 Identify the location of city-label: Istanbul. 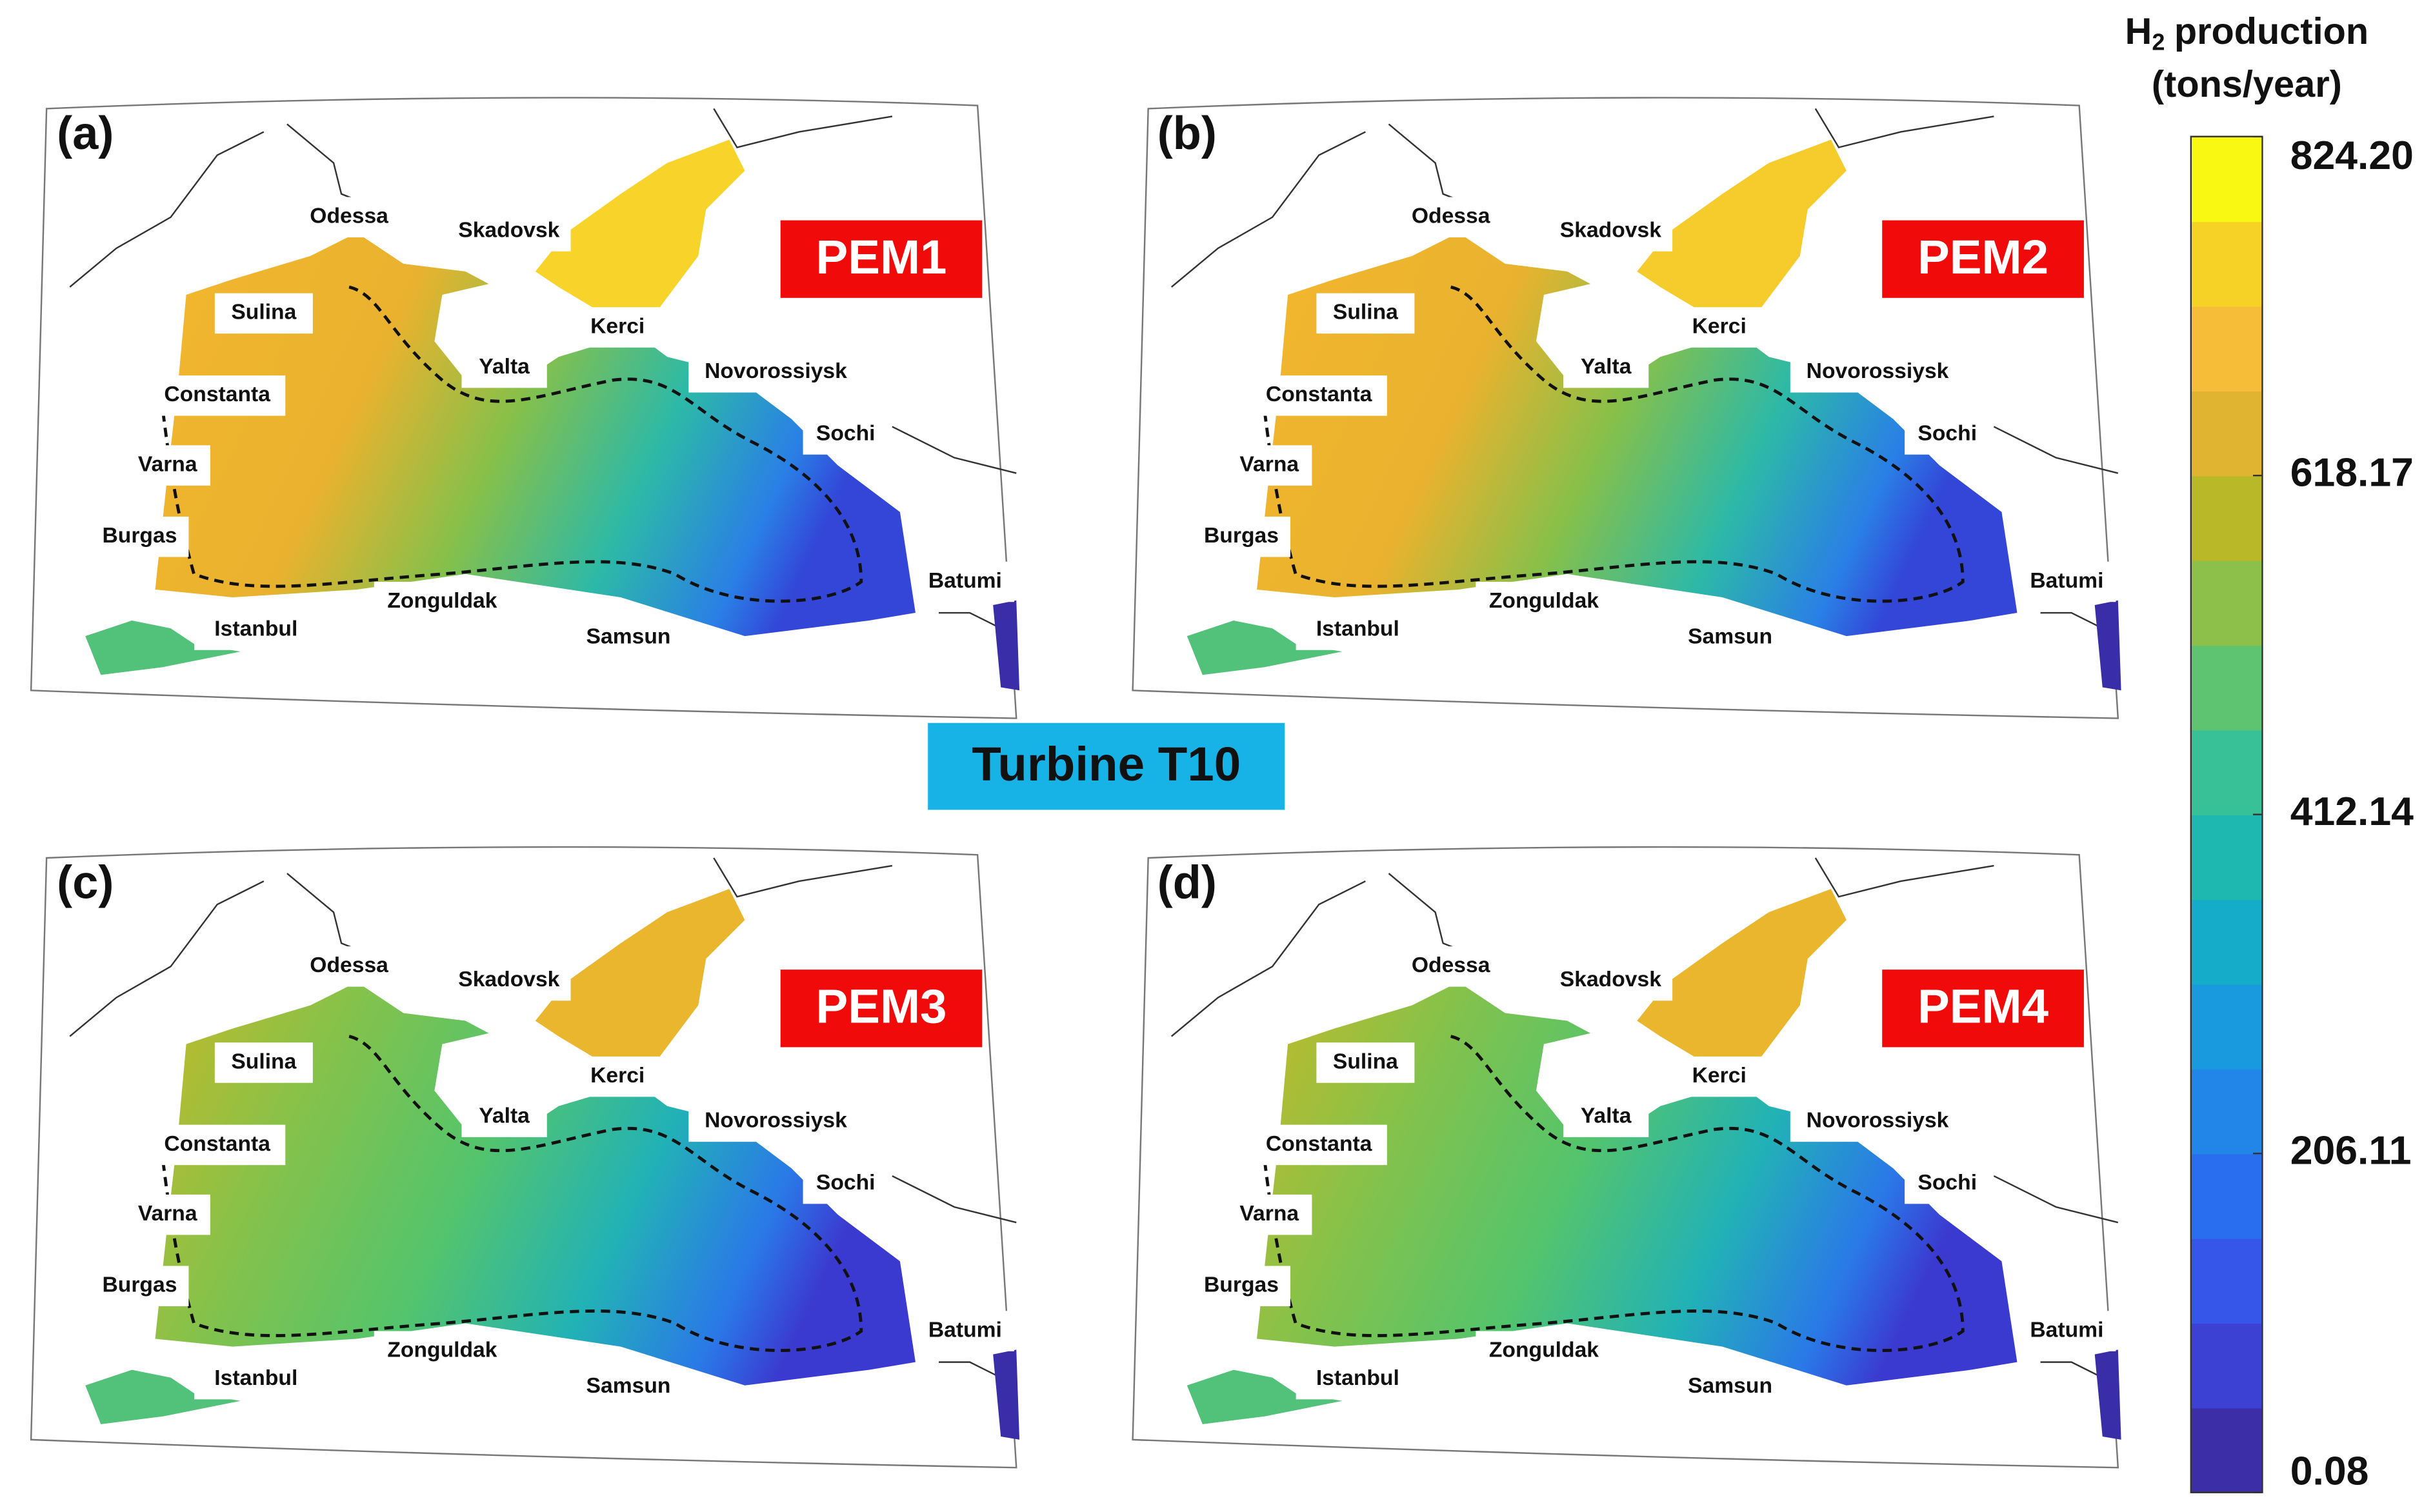
(1357, 1378).